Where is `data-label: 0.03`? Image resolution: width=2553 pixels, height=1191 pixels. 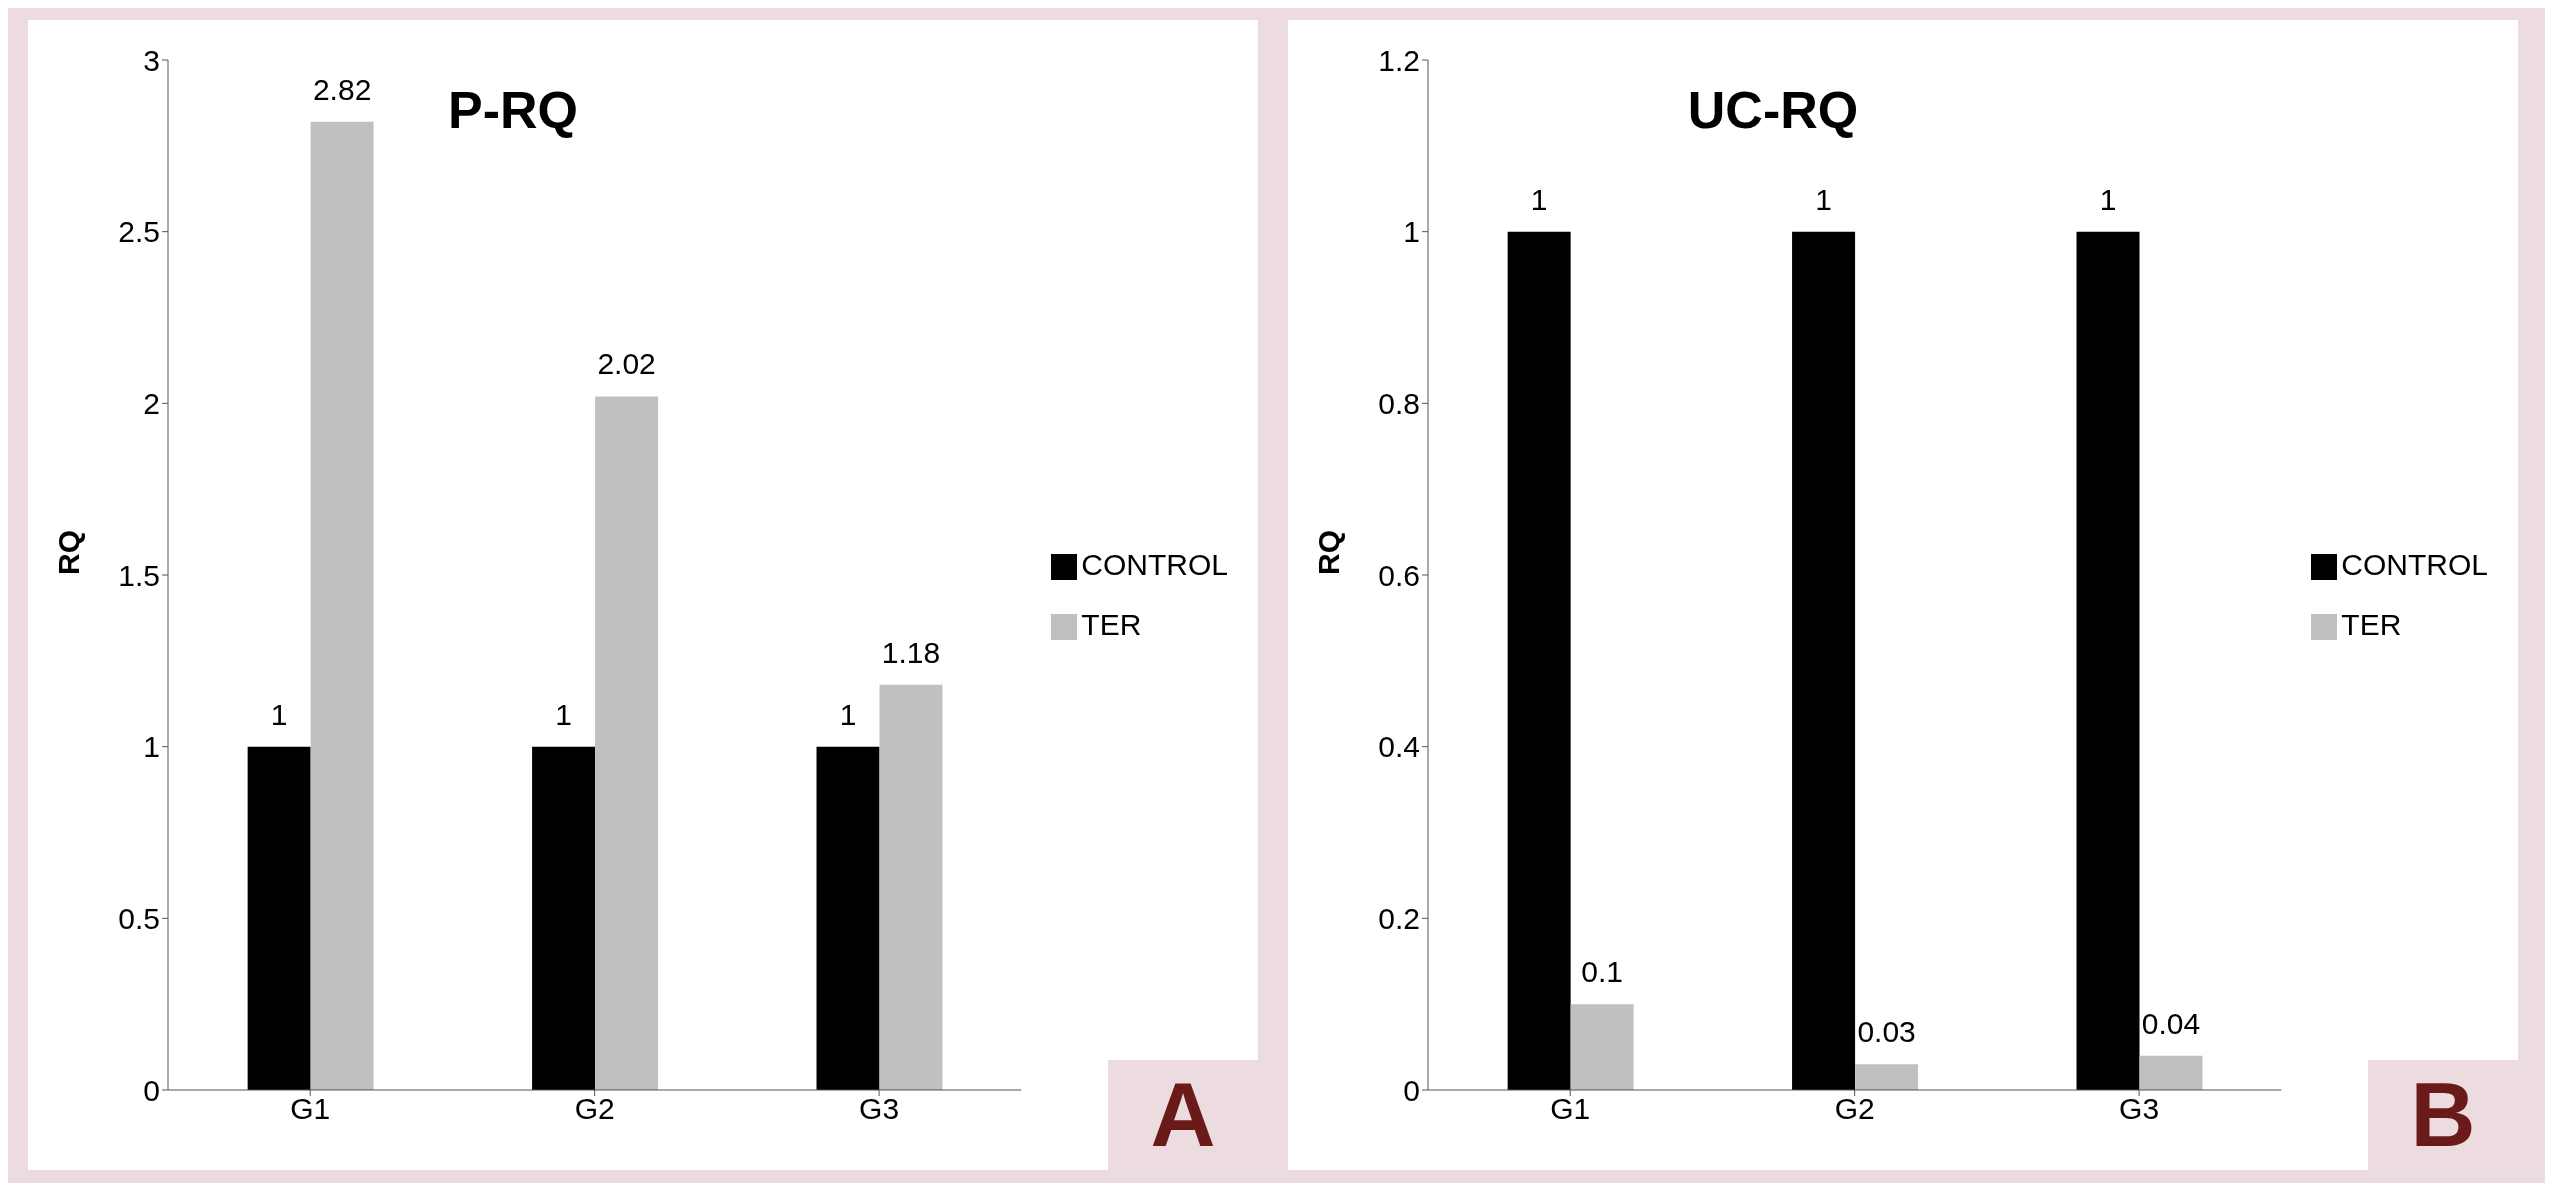 data-label: 0.03 is located at coordinates (1886, 1032).